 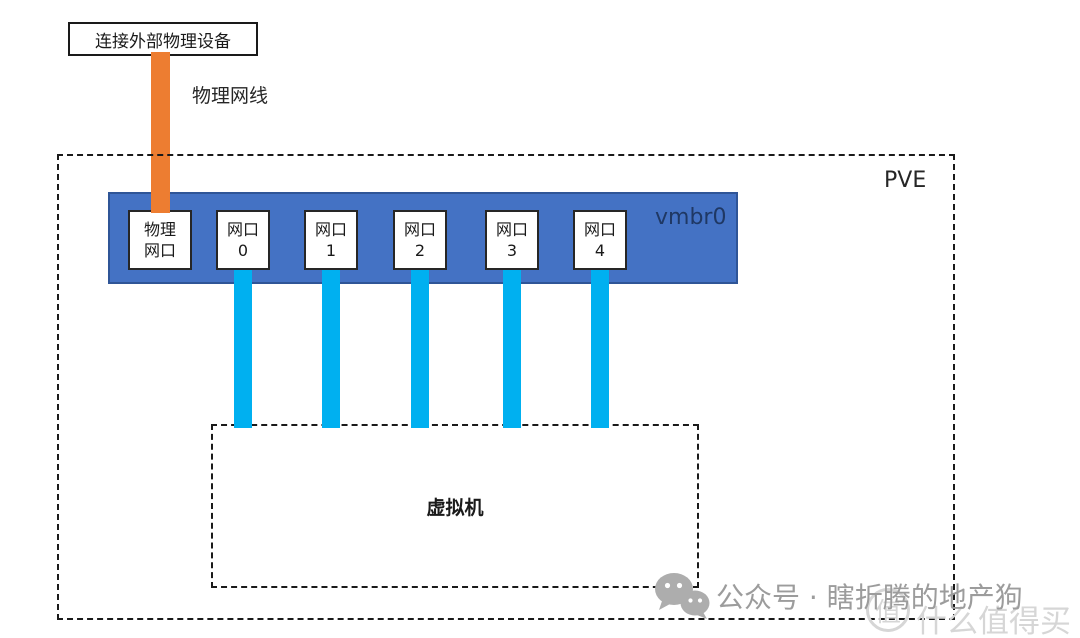 I want to click on port-label-line1: 物理, so click(x=159, y=229).